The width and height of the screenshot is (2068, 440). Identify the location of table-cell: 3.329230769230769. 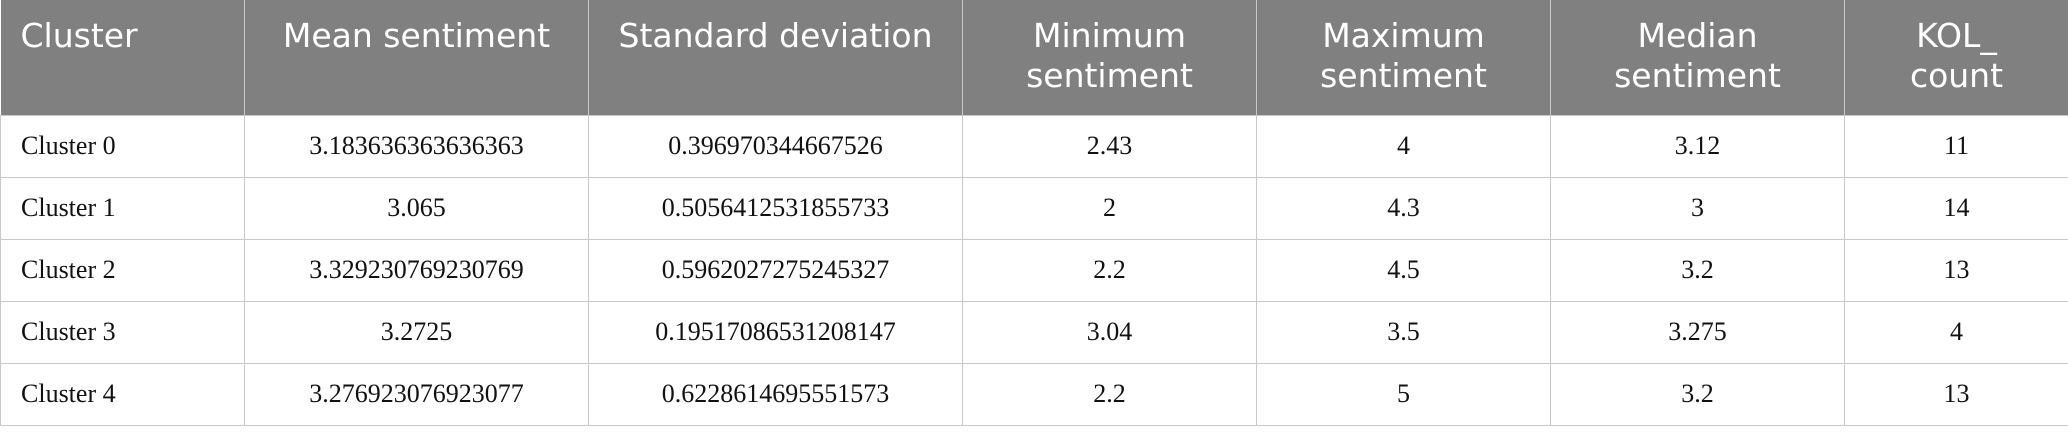
(416, 270).